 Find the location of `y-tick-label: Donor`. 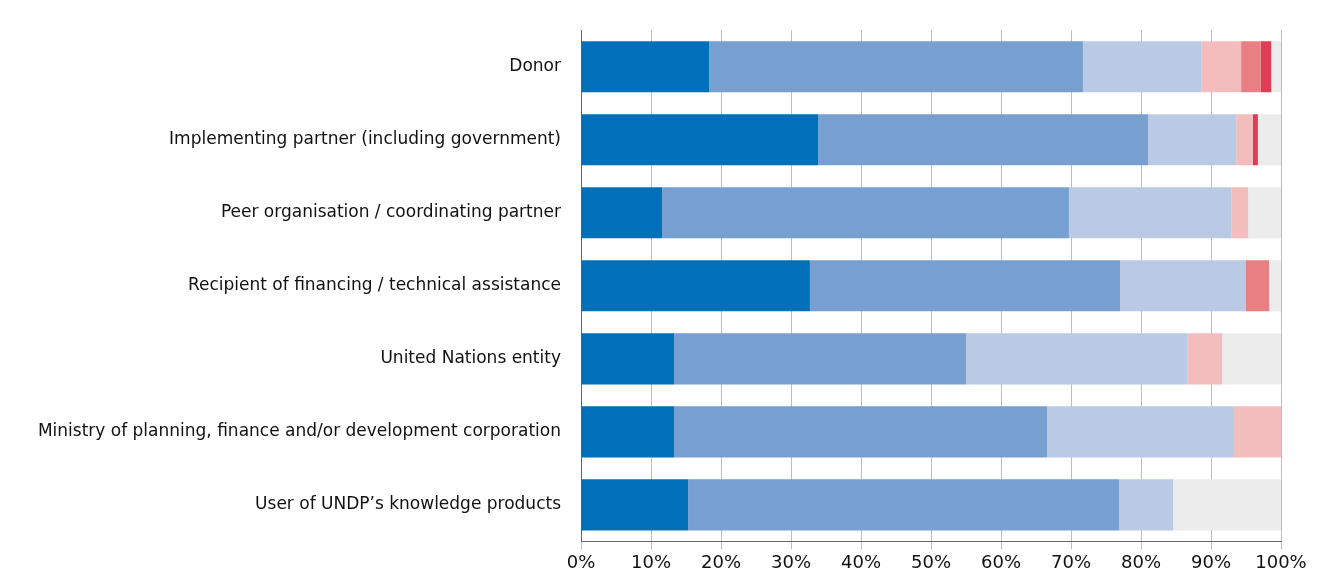

y-tick-label: Donor is located at coordinates (535, 65).